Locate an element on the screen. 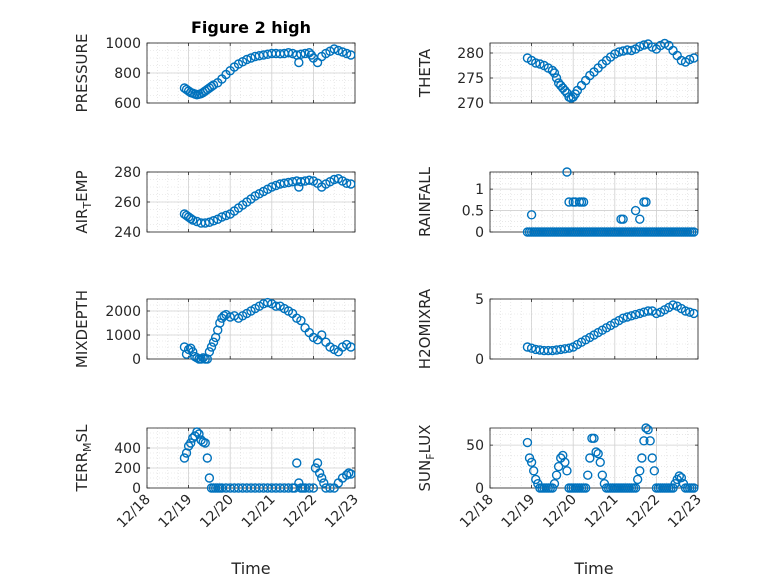  rainfall-y-tick-label: 0.5 is located at coordinates (473, 212).